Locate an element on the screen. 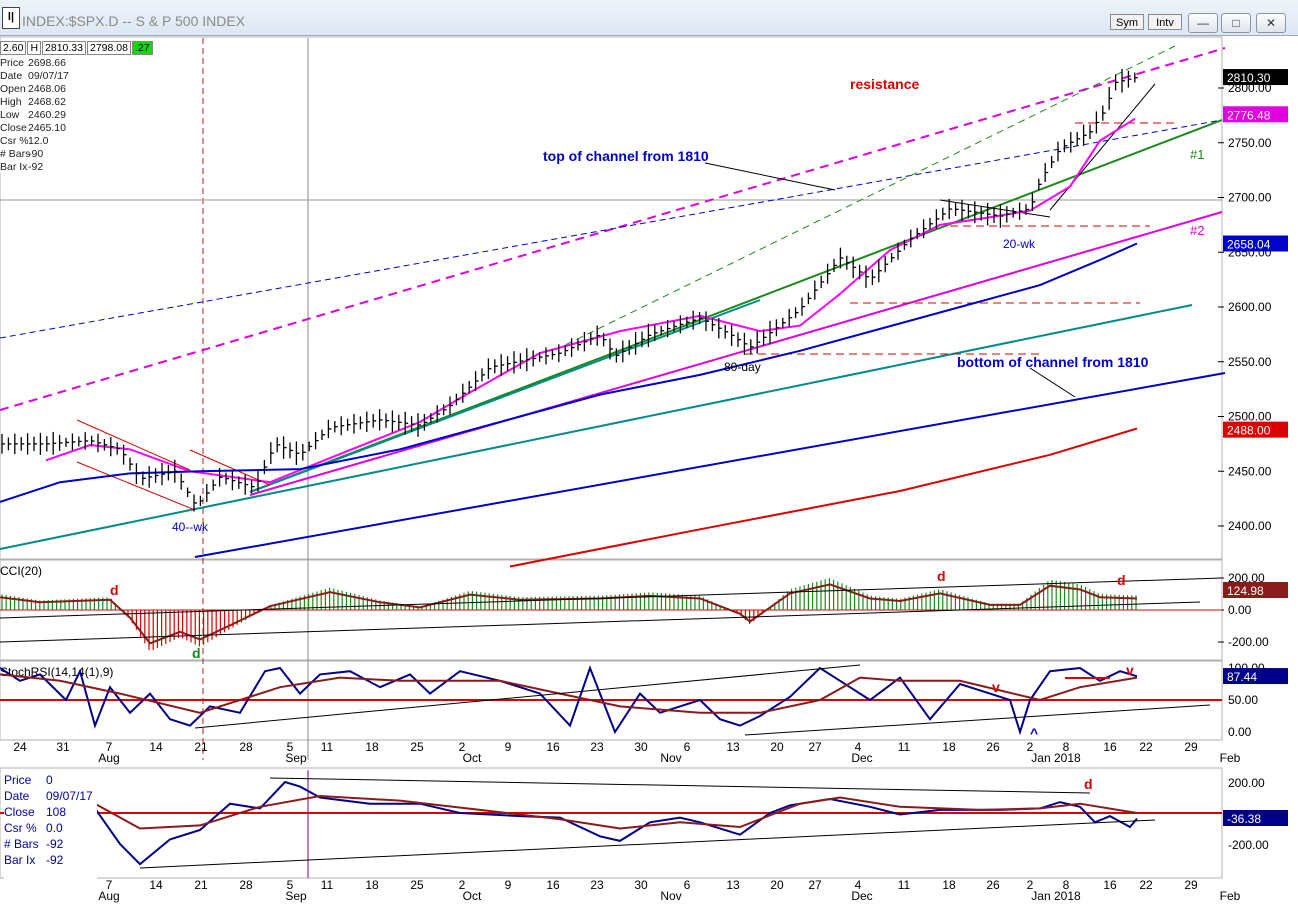 The width and height of the screenshot is (1298, 905). info-value: 2460.29 is located at coordinates (47, 115).